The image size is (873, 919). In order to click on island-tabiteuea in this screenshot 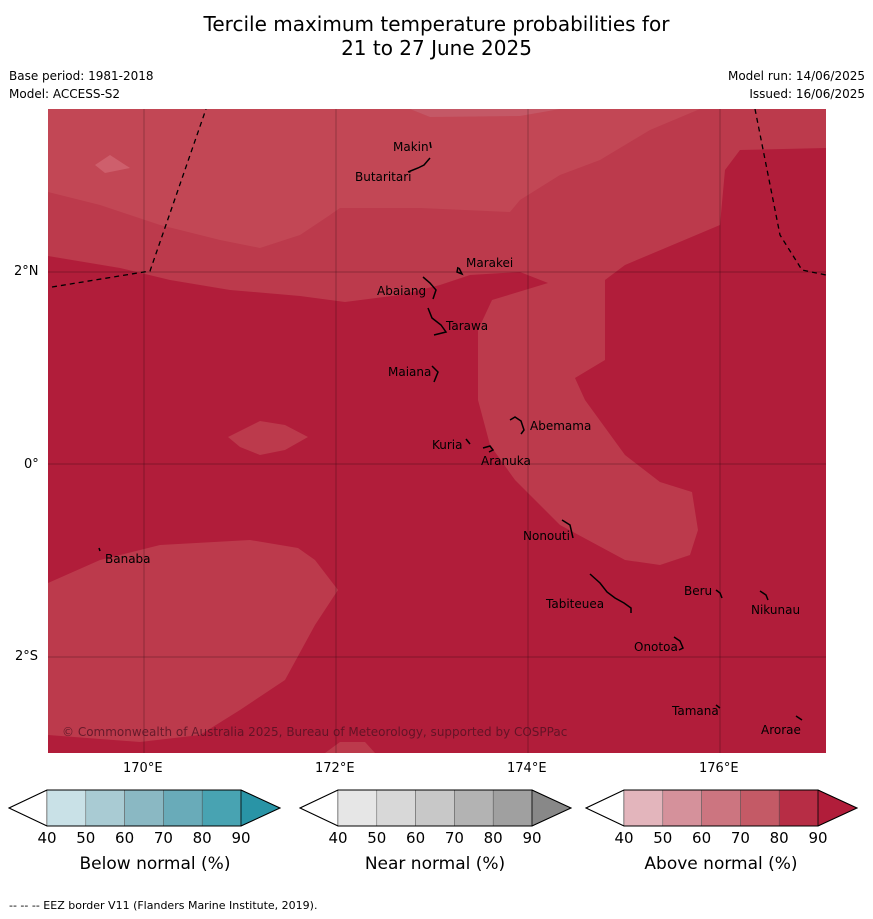, I will do `click(610, 593)`.